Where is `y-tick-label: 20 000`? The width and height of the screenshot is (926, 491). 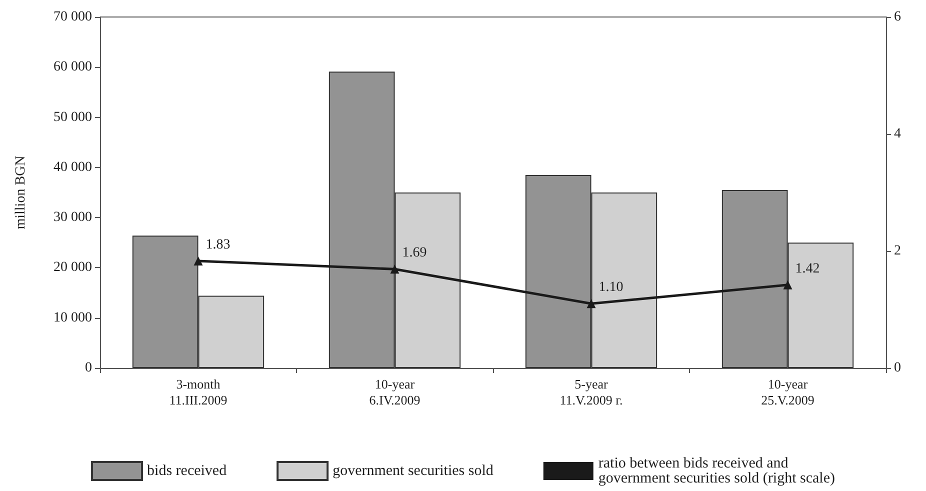 y-tick-label: 20 000 is located at coordinates (73, 268).